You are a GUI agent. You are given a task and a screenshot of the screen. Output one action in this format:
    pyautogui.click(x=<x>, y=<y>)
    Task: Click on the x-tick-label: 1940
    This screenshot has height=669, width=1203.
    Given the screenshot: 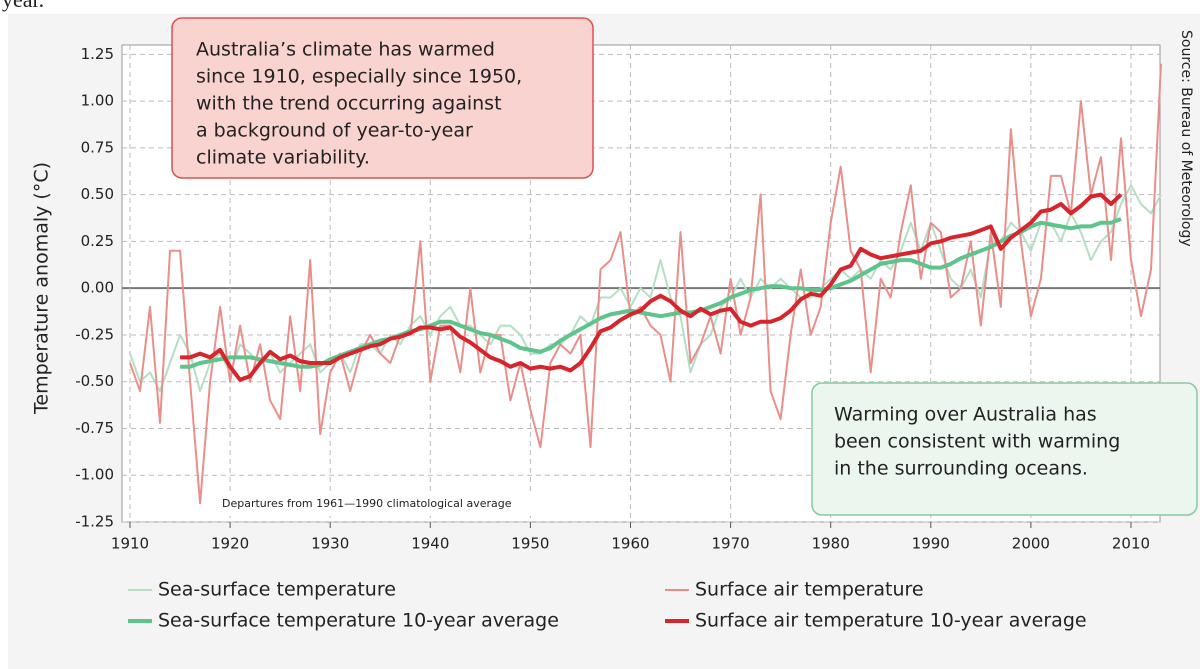 What is the action you would take?
    pyautogui.click(x=430, y=544)
    